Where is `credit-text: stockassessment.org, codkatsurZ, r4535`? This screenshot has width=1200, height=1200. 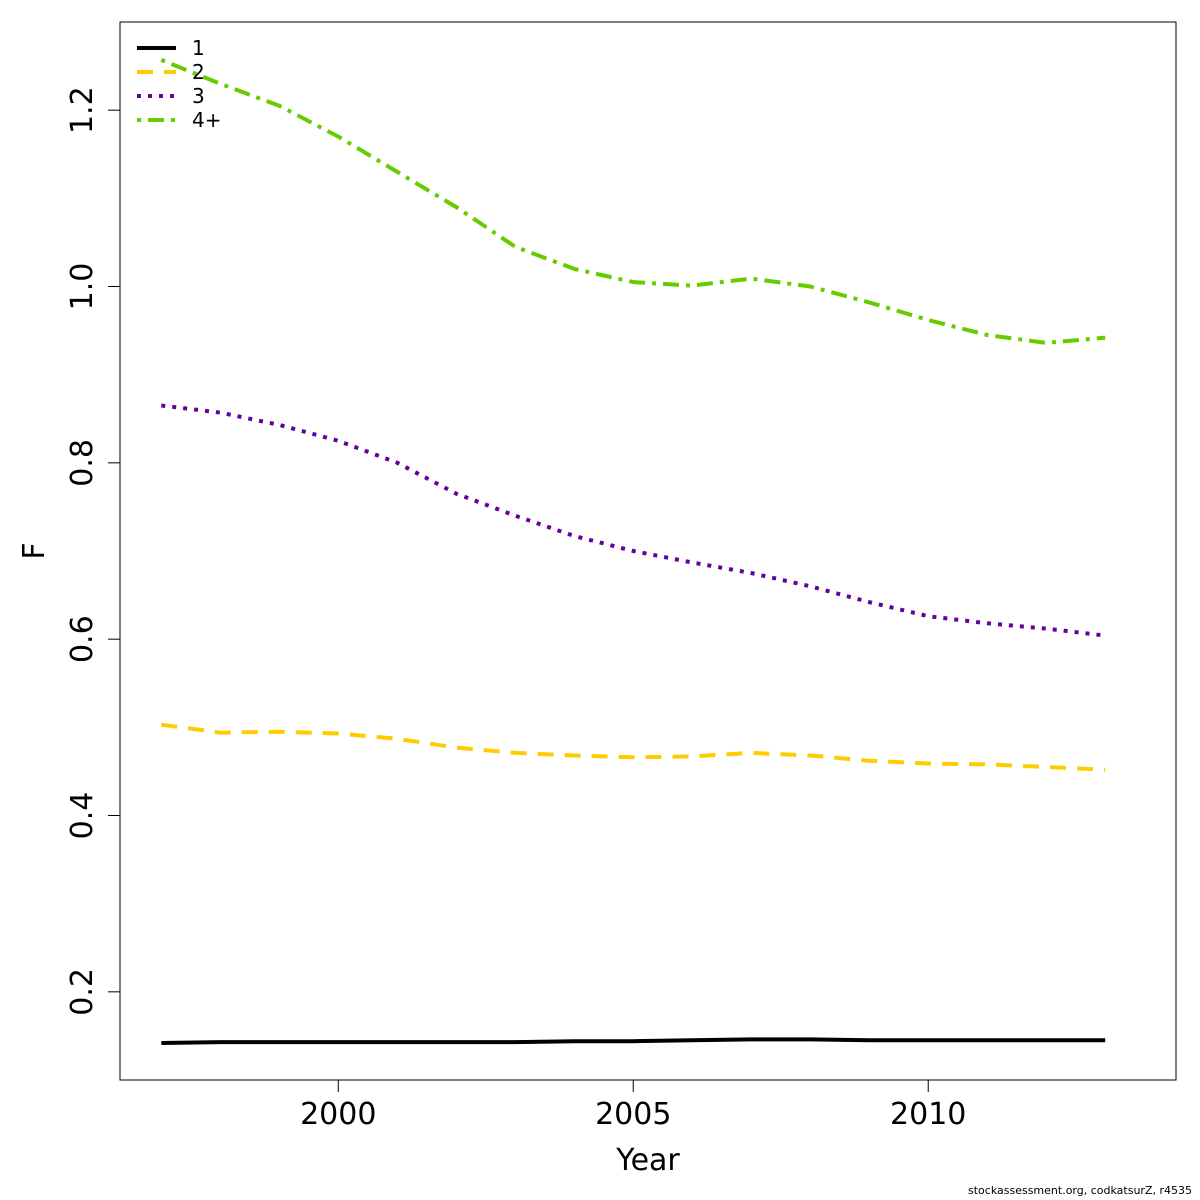 credit-text: stockassessment.org, codkatsurZ, r4535 is located at coordinates (1080, 1190).